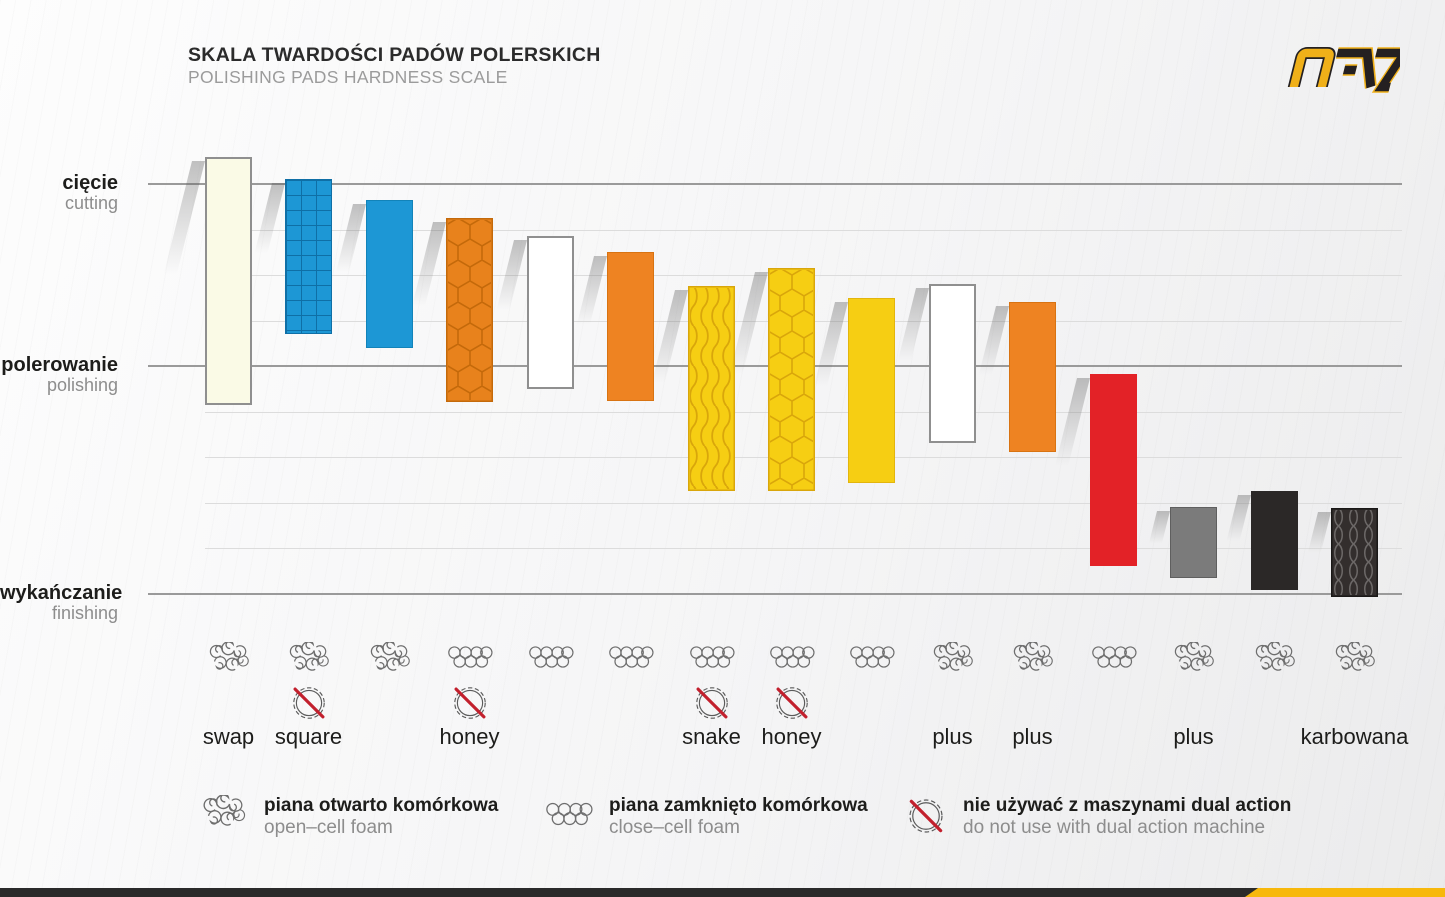  What do you see at coordinates (871, 390) in the screenshot?
I see `pad-bar-col9` at bounding box center [871, 390].